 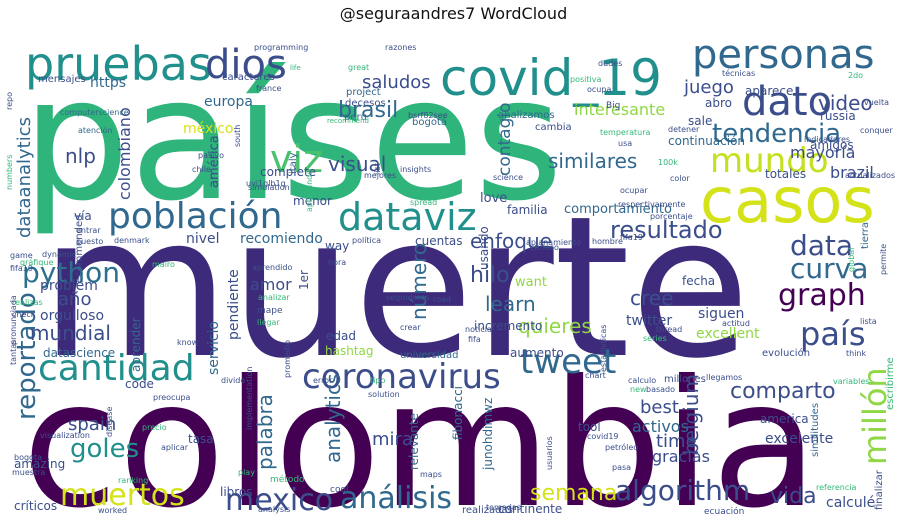 I want to click on word-35: comparto, so click(x=783, y=391).